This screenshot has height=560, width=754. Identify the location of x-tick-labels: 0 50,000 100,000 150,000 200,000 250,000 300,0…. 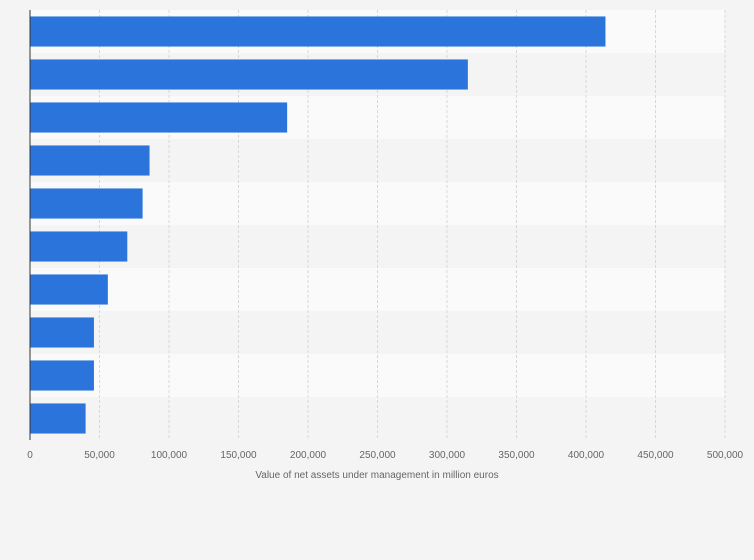
(385, 455).